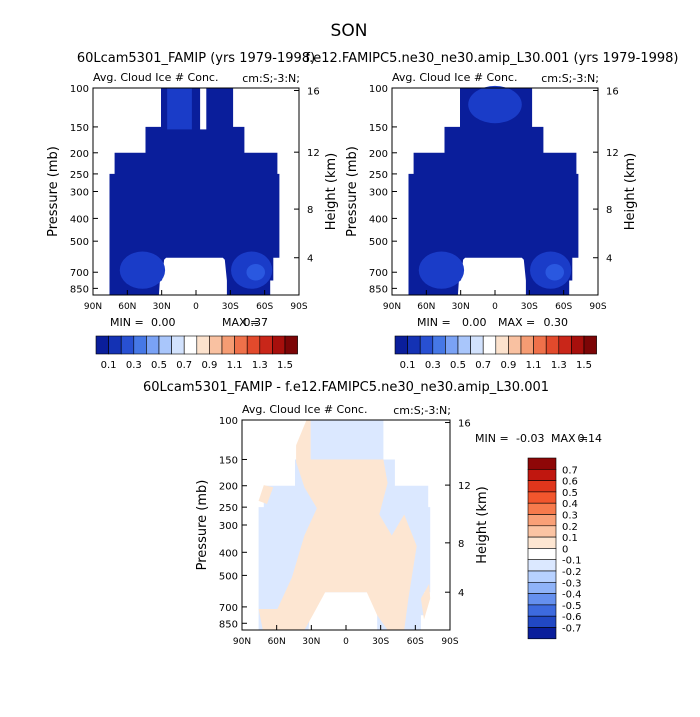 Image resolution: width=700 pixels, height=717 pixels. Describe the element at coordinates (163, 322) in the screenshot. I see `panel-0-min-value: 0.00` at that location.